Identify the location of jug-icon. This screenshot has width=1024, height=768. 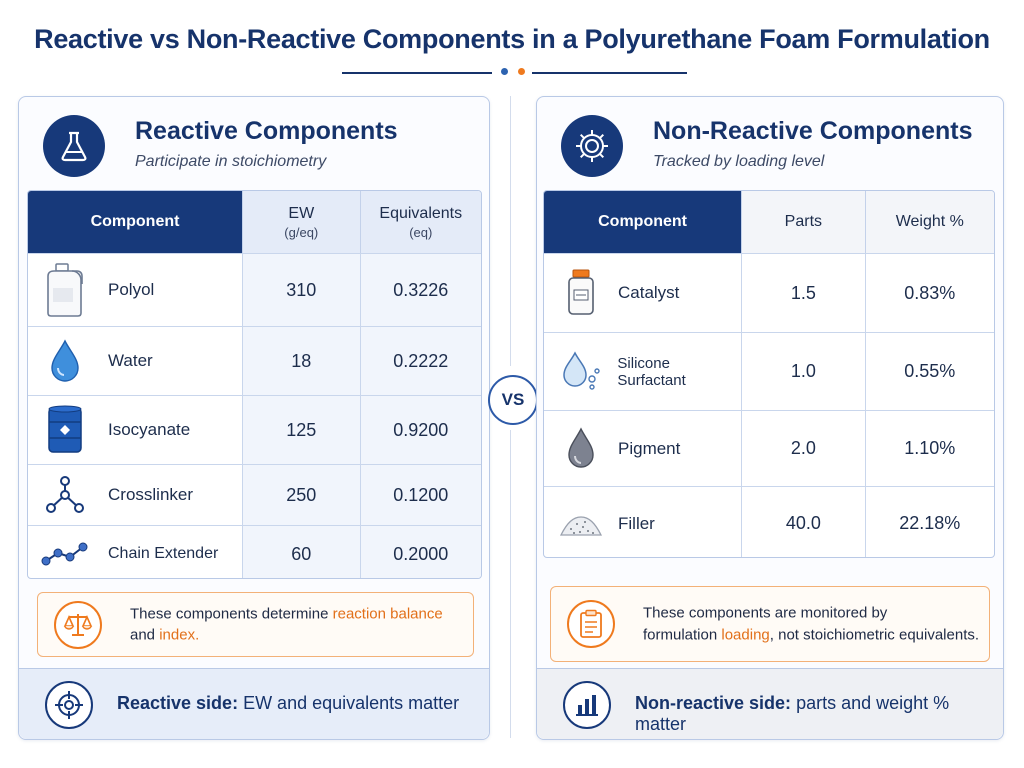
(65, 290).